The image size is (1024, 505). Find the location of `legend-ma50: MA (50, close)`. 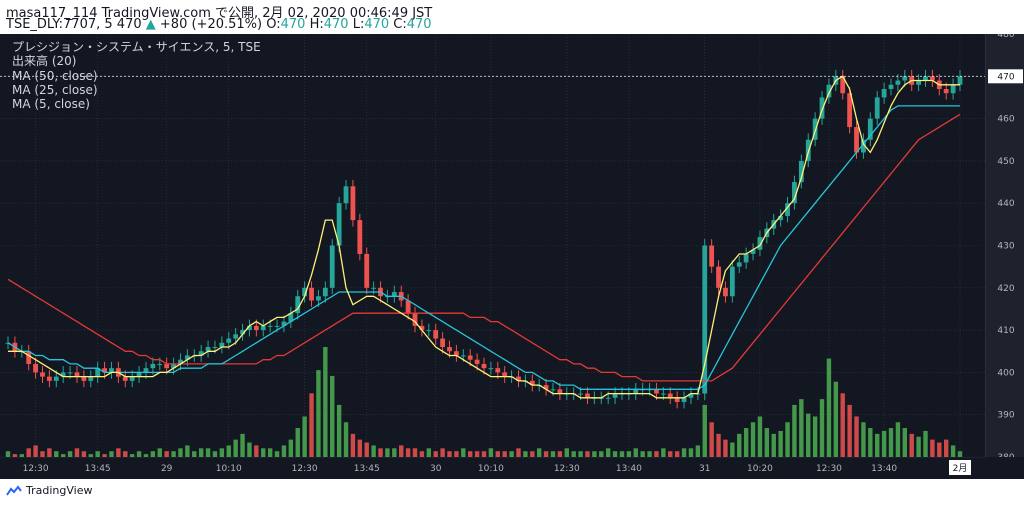

legend-ma50: MA (50, close) is located at coordinates (55, 75).